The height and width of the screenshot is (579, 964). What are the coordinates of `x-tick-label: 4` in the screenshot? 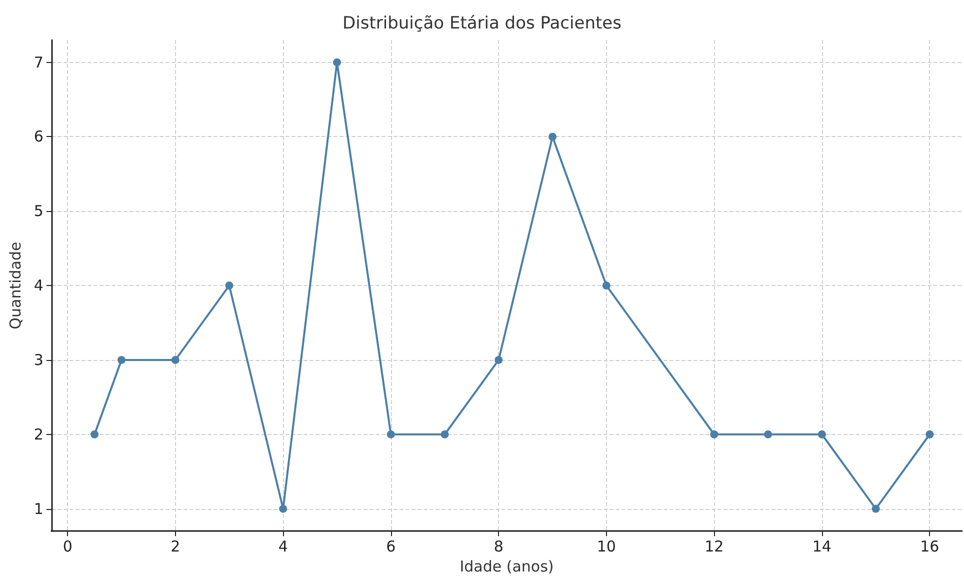 It's located at (283, 547).